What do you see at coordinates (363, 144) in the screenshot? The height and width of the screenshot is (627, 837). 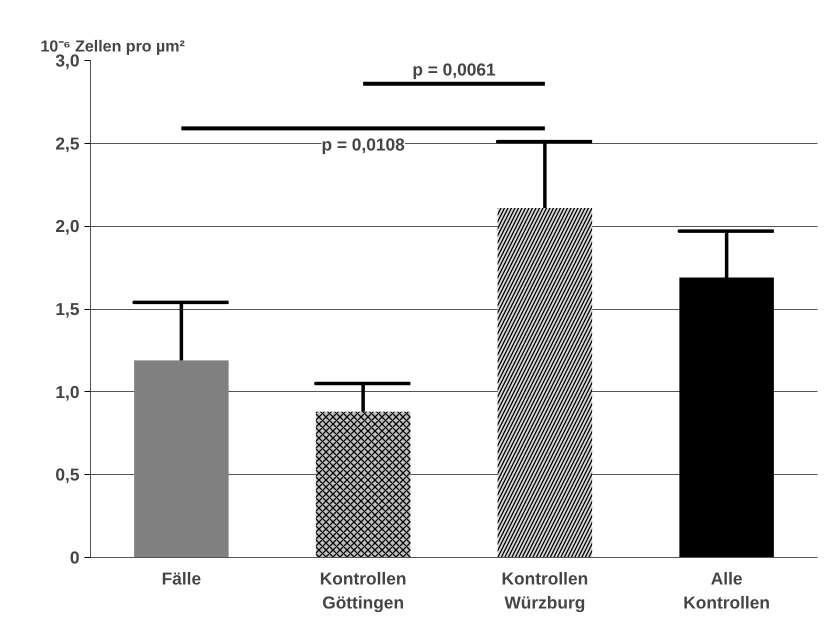 I see `annotation: p = 0,0108` at bounding box center [363, 144].